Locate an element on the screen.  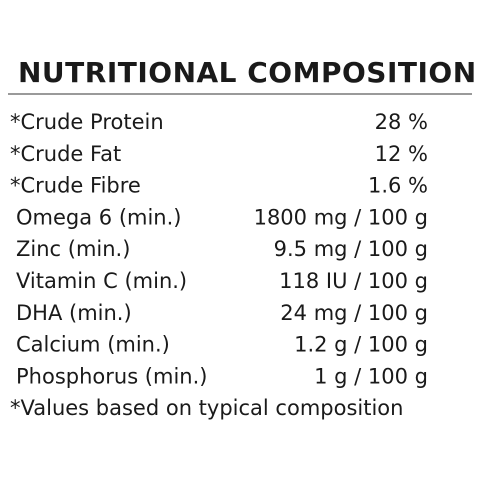
nutrient-value: 1800 mg / 100 g is located at coordinates (341, 217).